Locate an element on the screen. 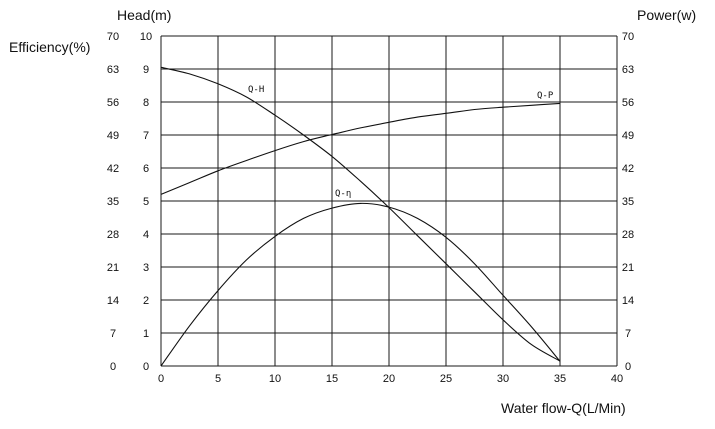  head-tick-label: 6 is located at coordinates (146, 169).